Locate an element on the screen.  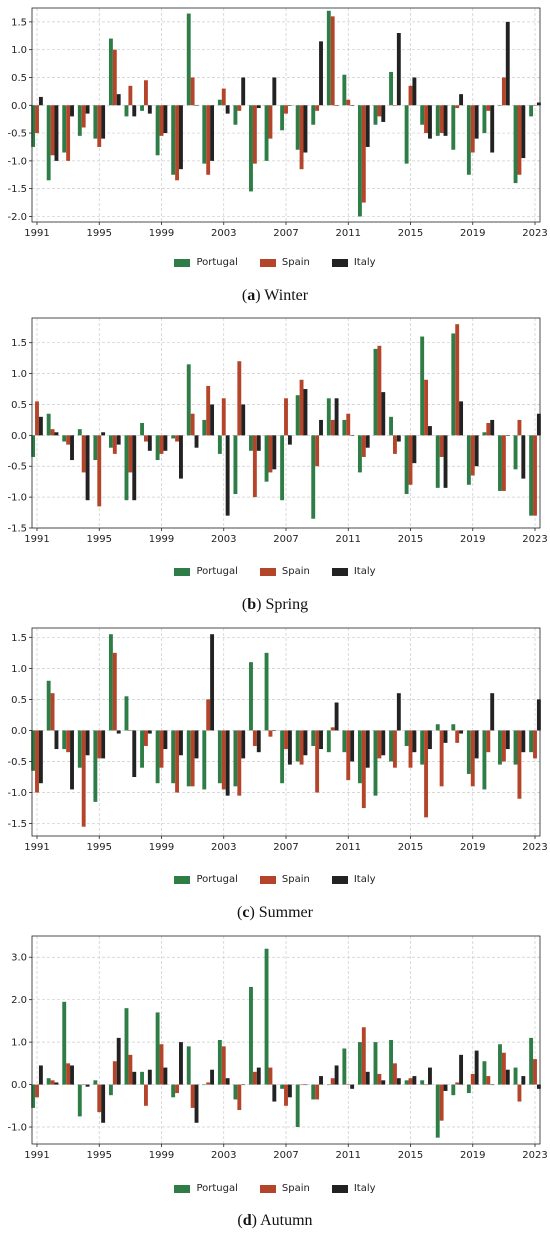
bar-spain-2007 is located at coordinates (286, 1095).